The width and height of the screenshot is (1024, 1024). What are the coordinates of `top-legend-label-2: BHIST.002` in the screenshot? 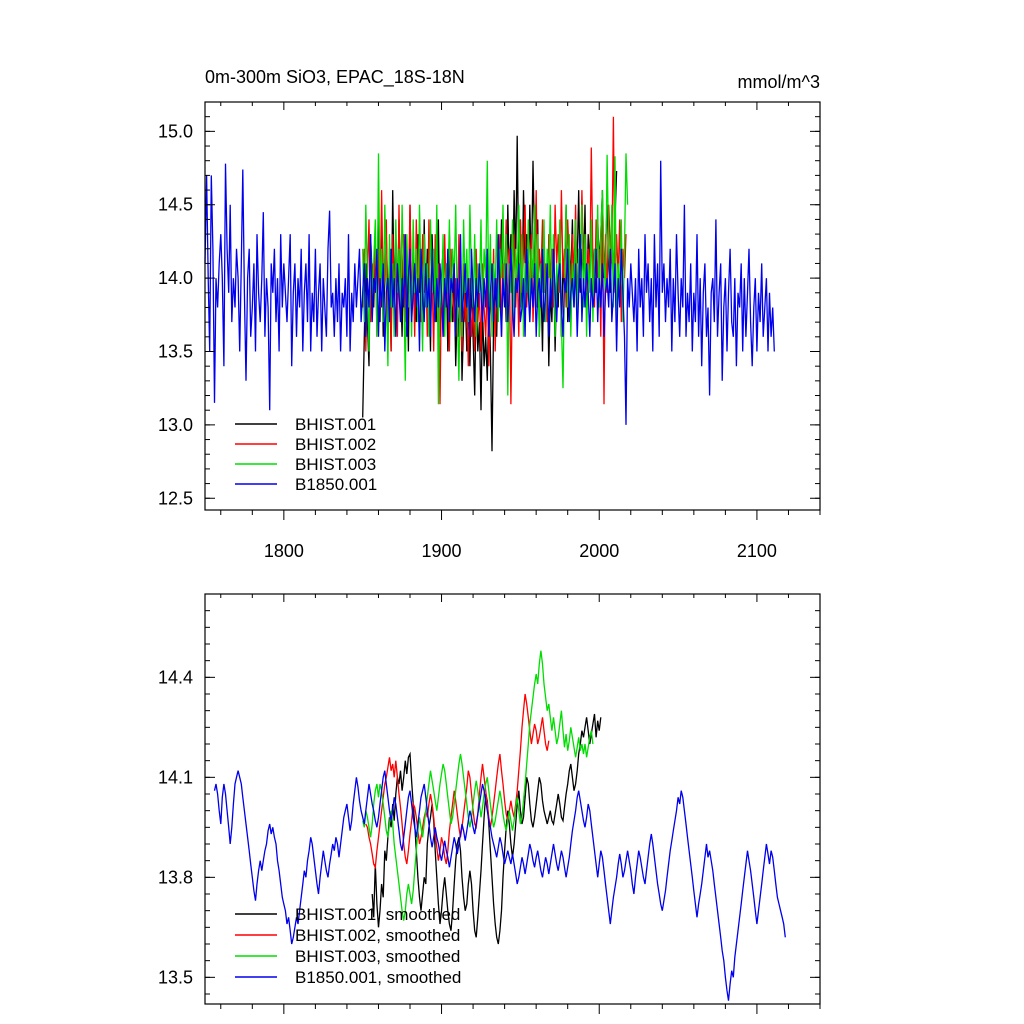 It's located at (335, 444).